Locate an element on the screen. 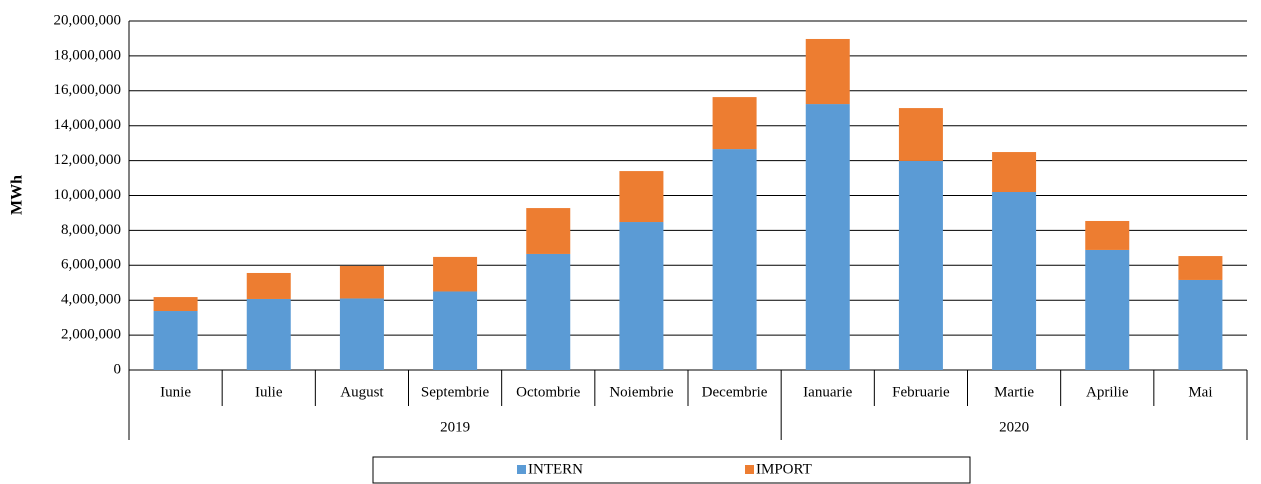 The width and height of the screenshot is (1261, 484). x-tick-label: Octombrie is located at coordinates (548, 392).